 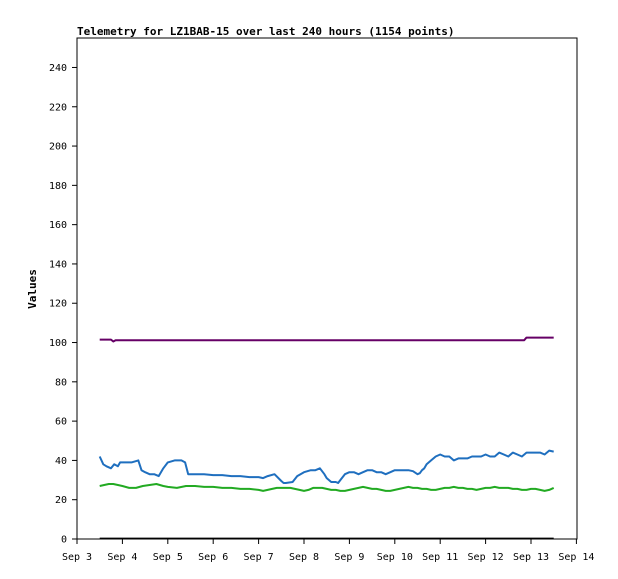 What do you see at coordinates (58, 147) in the screenshot?
I see `y-tick-label: 200` at bounding box center [58, 147].